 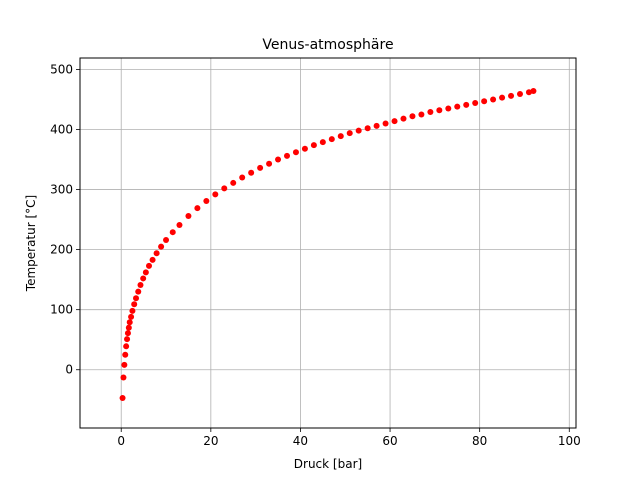 I want to click on y-tick-label: 400, so click(x=61, y=129).